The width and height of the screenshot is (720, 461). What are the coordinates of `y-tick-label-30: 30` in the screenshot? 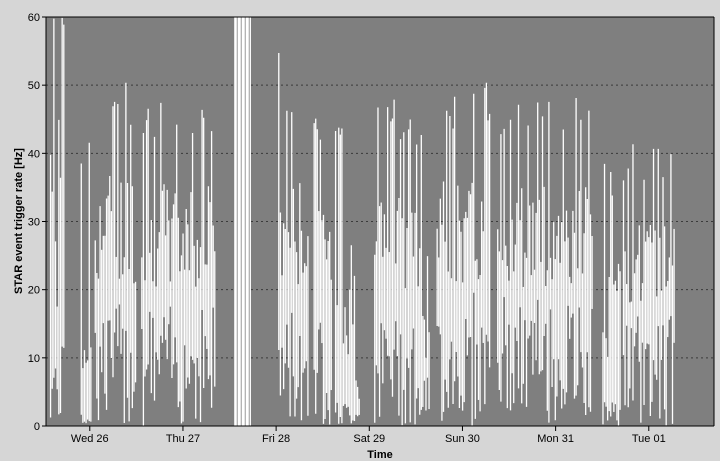 It's located at (34, 223).